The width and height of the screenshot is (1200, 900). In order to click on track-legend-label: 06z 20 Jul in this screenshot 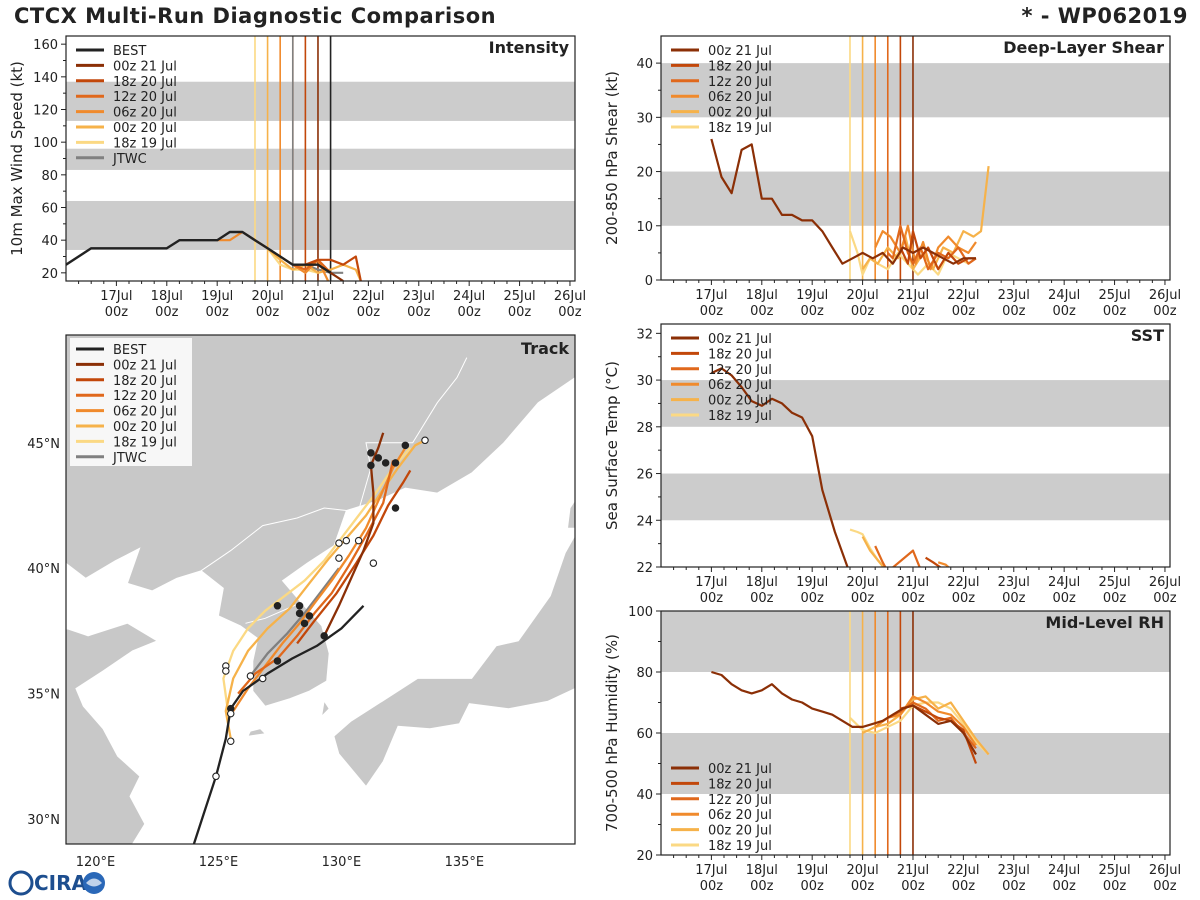, I will do `click(145, 412)`.